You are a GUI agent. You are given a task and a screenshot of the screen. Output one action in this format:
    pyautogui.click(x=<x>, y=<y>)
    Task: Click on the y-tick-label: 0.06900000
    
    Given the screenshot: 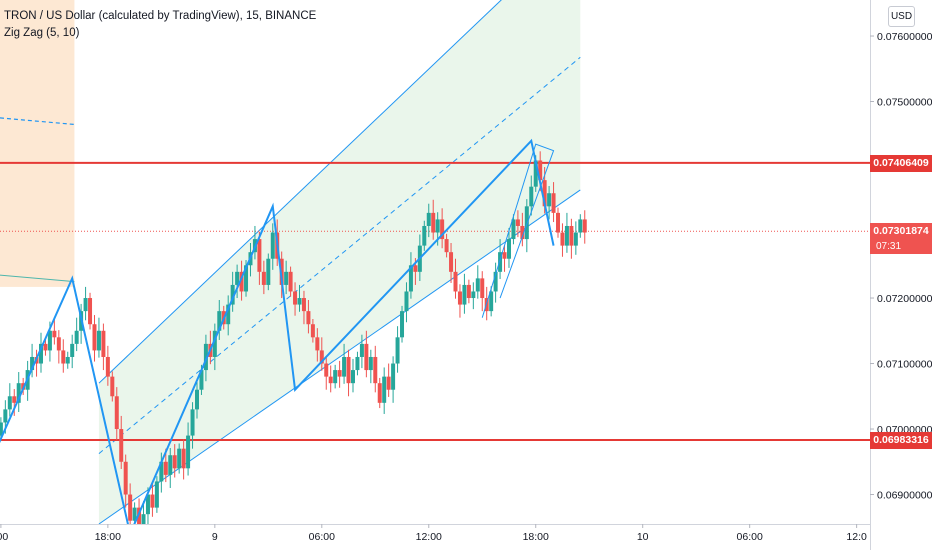 What is the action you would take?
    pyautogui.click(x=904, y=496)
    